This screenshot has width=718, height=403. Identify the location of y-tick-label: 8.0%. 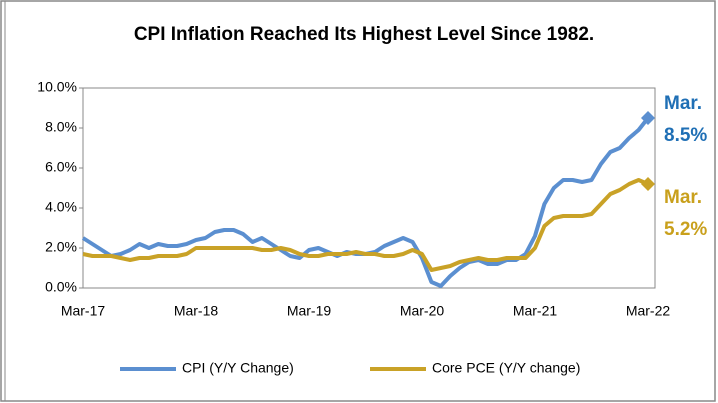
(61, 127).